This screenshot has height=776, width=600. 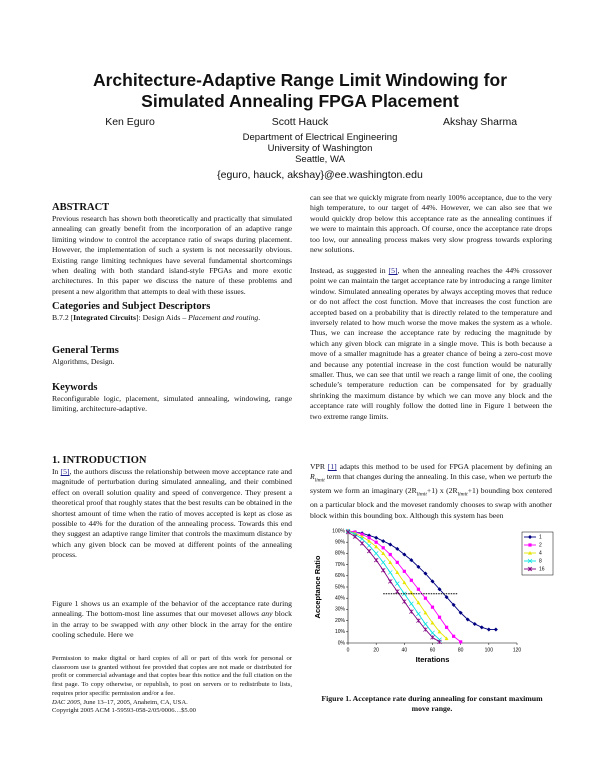 I want to click on affiliation-line: Department of Electrical Engineering, so click(x=320, y=137).